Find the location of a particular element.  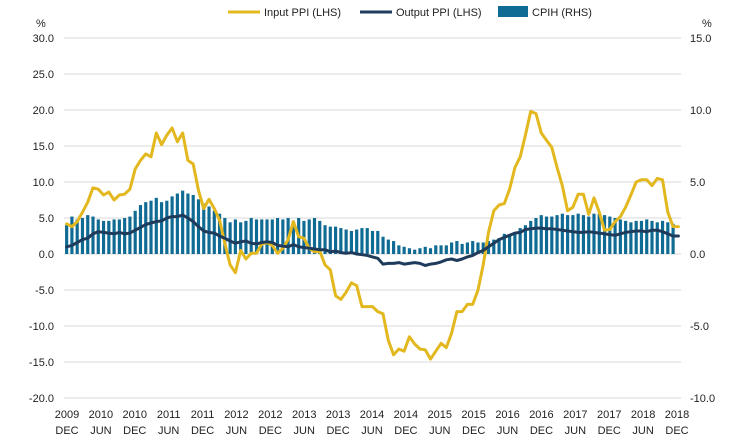

right-tick-label: 15.0 is located at coordinates (700, 39).